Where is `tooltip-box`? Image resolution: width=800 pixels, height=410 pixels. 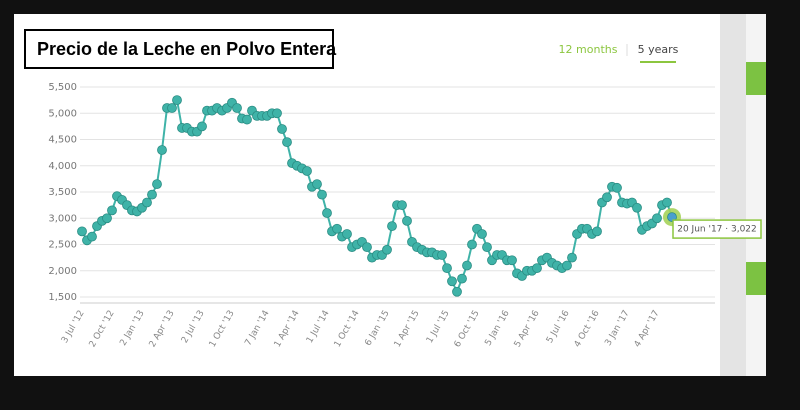 tooltip-box is located at coordinates (717, 229).